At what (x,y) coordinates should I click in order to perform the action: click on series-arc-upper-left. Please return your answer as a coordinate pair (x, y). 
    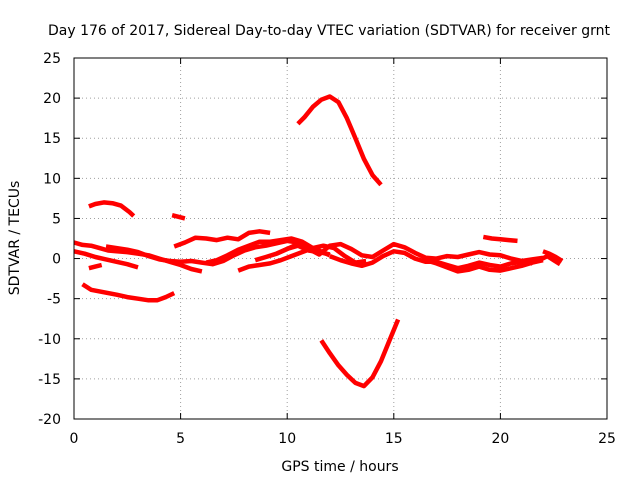
    Looking at the image, I should click on (112, 209).